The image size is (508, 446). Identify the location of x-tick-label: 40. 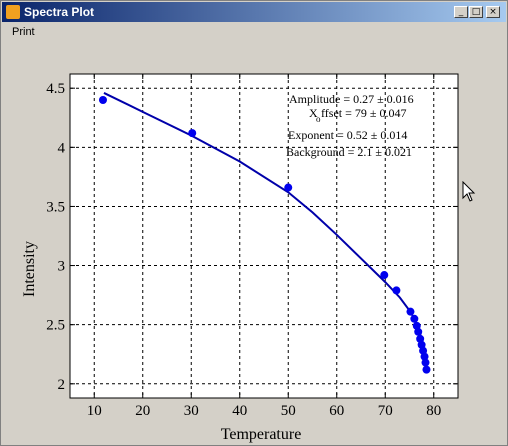
(239, 411).